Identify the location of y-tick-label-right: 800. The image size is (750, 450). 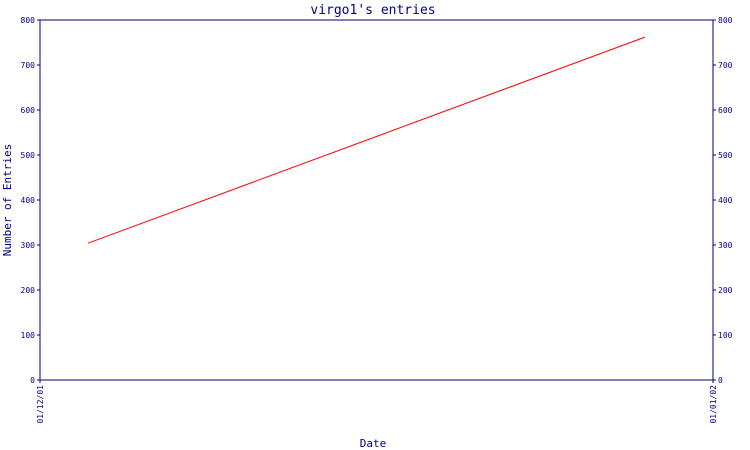
(725, 20).